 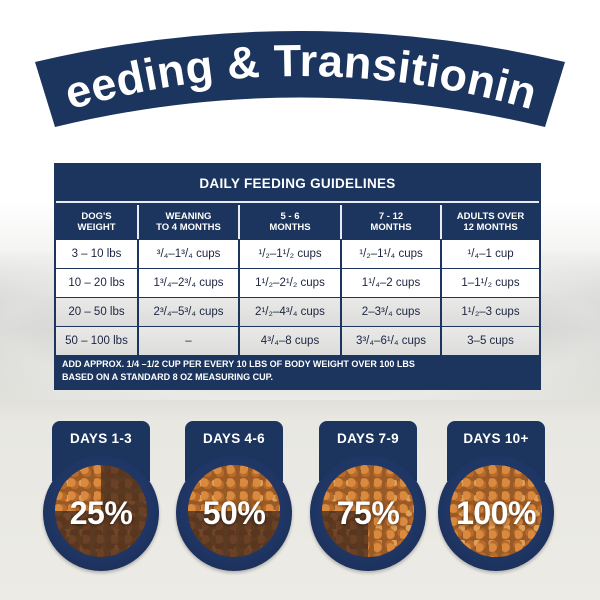 I want to click on kibble-bowl-icon: 100%, so click(x=496, y=513).